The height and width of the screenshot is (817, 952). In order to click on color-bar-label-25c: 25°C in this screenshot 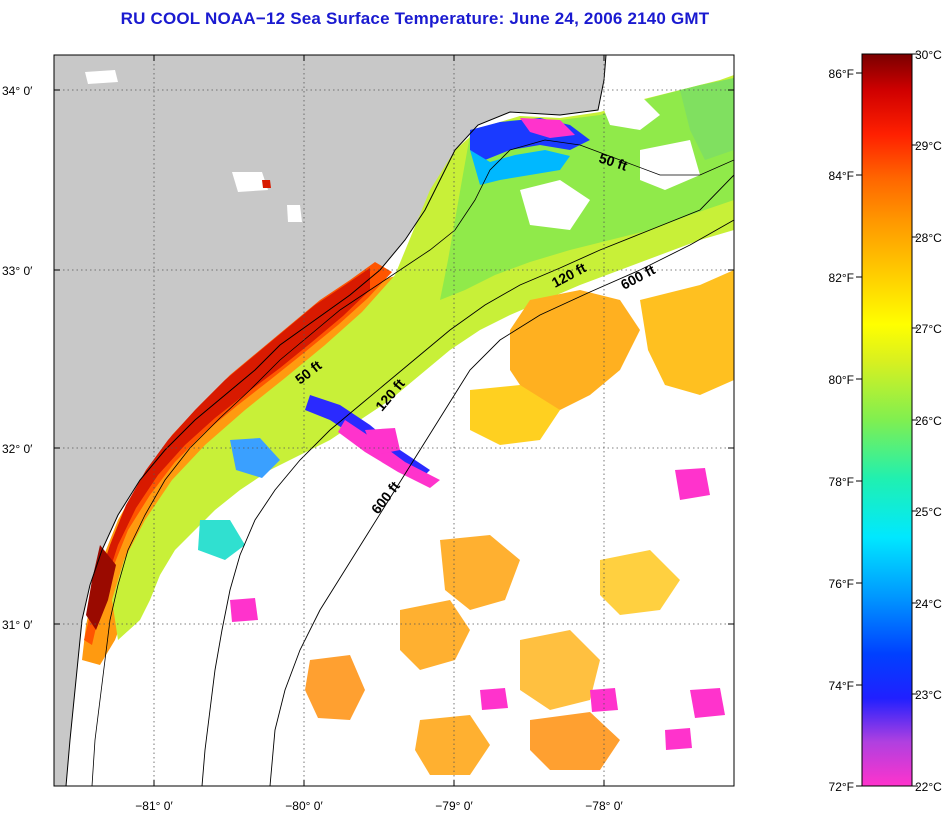, I will do `click(928, 512)`.